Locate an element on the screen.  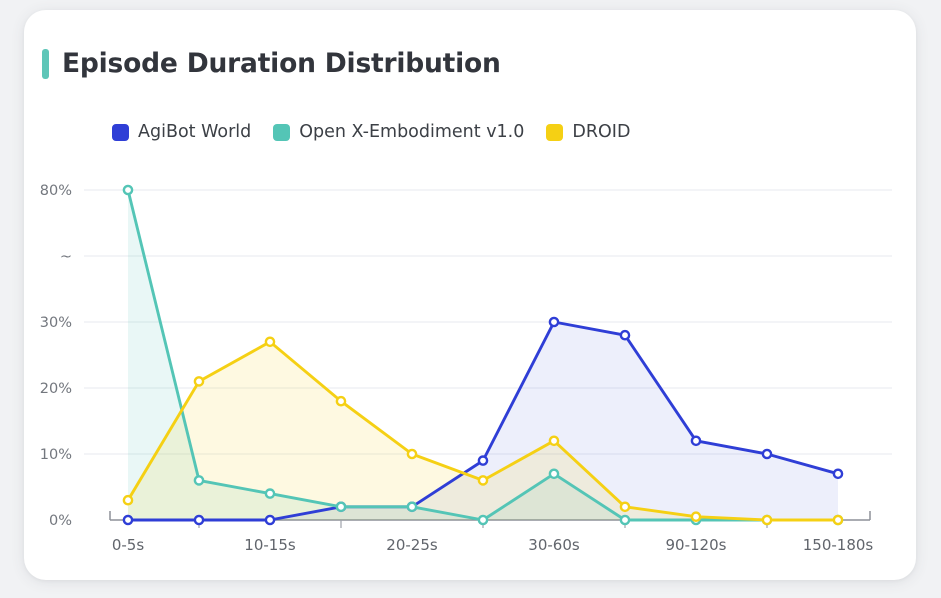
svg-text: 0% is located at coordinates (60, 521).